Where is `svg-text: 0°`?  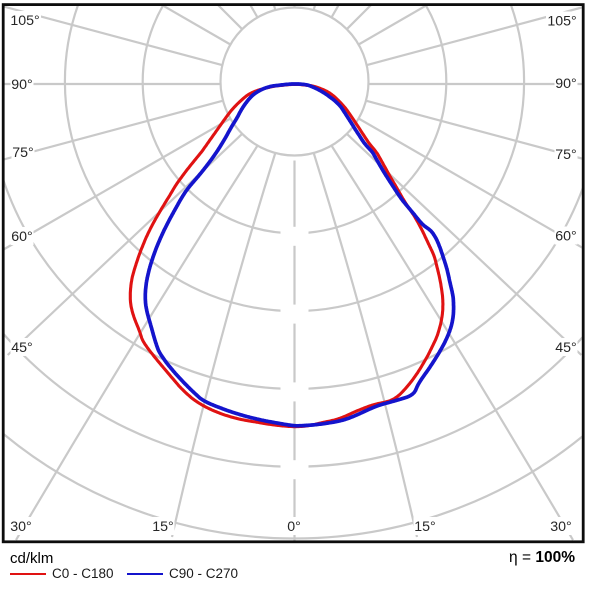 svg-text: 0° is located at coordinates (294, 527).